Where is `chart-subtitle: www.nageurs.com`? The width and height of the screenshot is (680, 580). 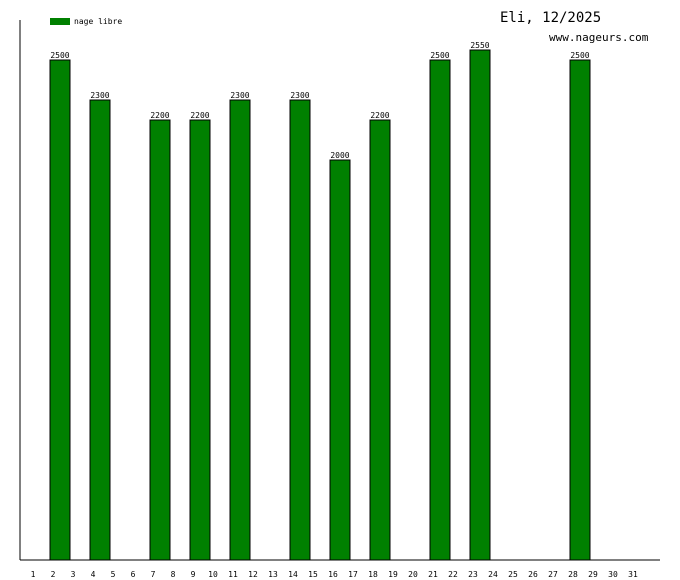
chart-subtitle: www.nageurs.com is located at coordinates (599, 37).